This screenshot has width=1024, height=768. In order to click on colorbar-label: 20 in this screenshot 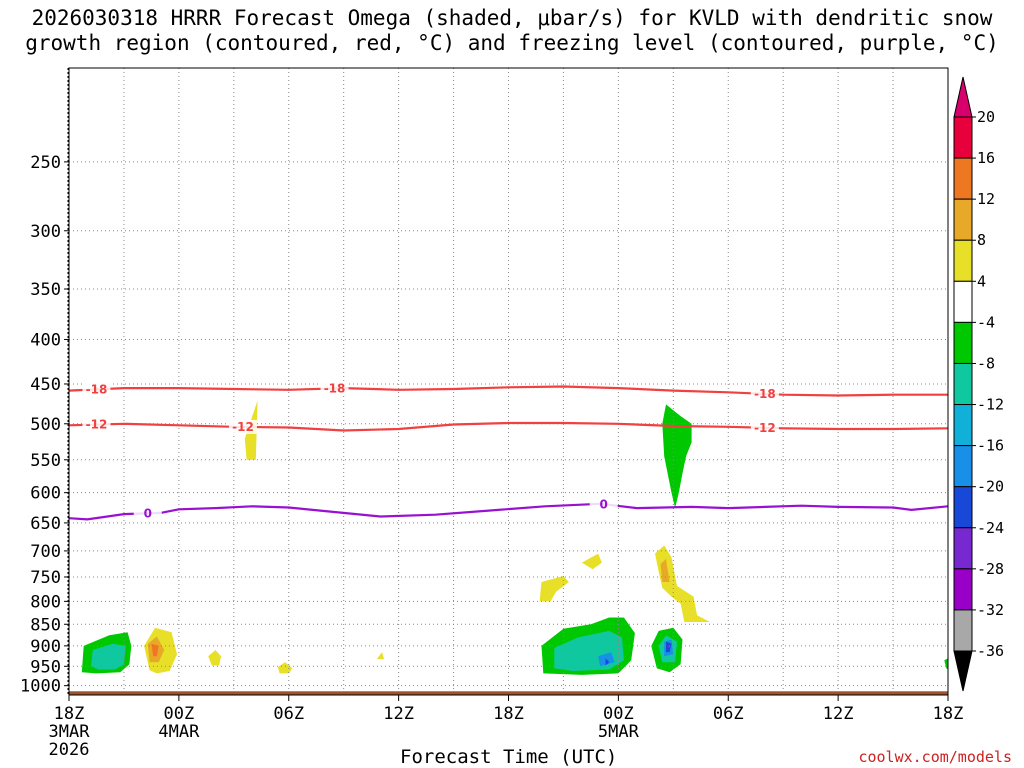, I will do `click(986, 117)`.